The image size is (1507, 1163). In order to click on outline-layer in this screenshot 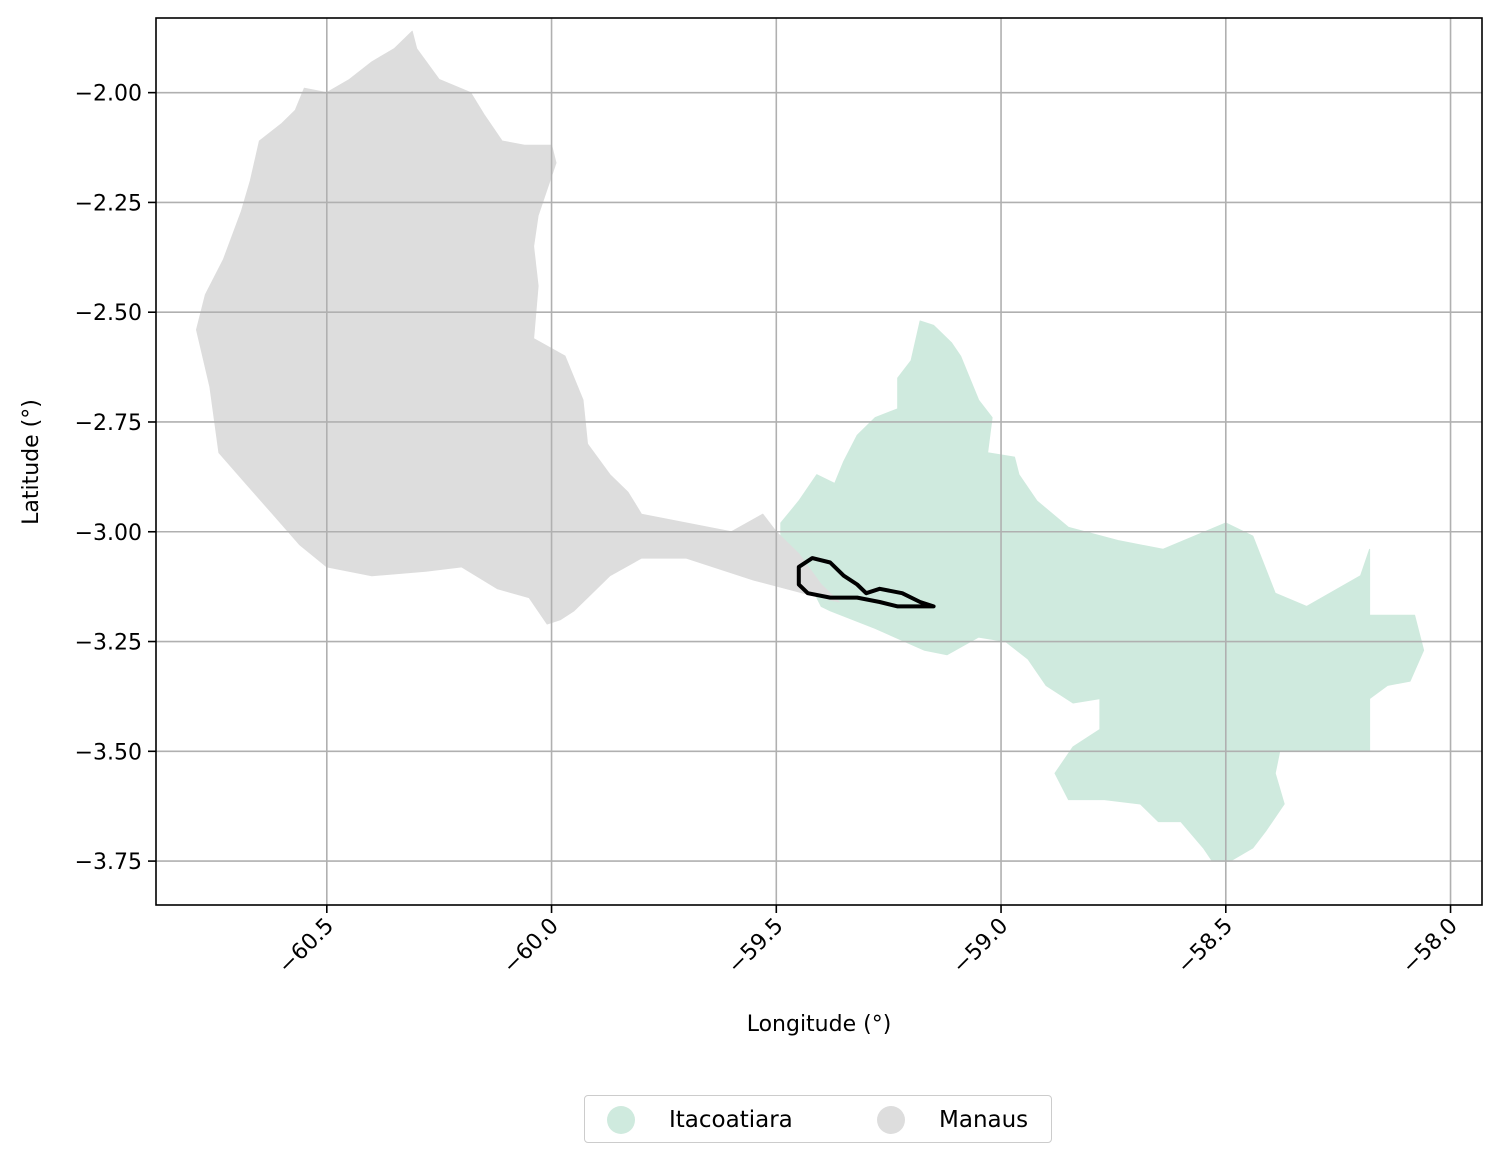, I will do `click(866, 582)`.